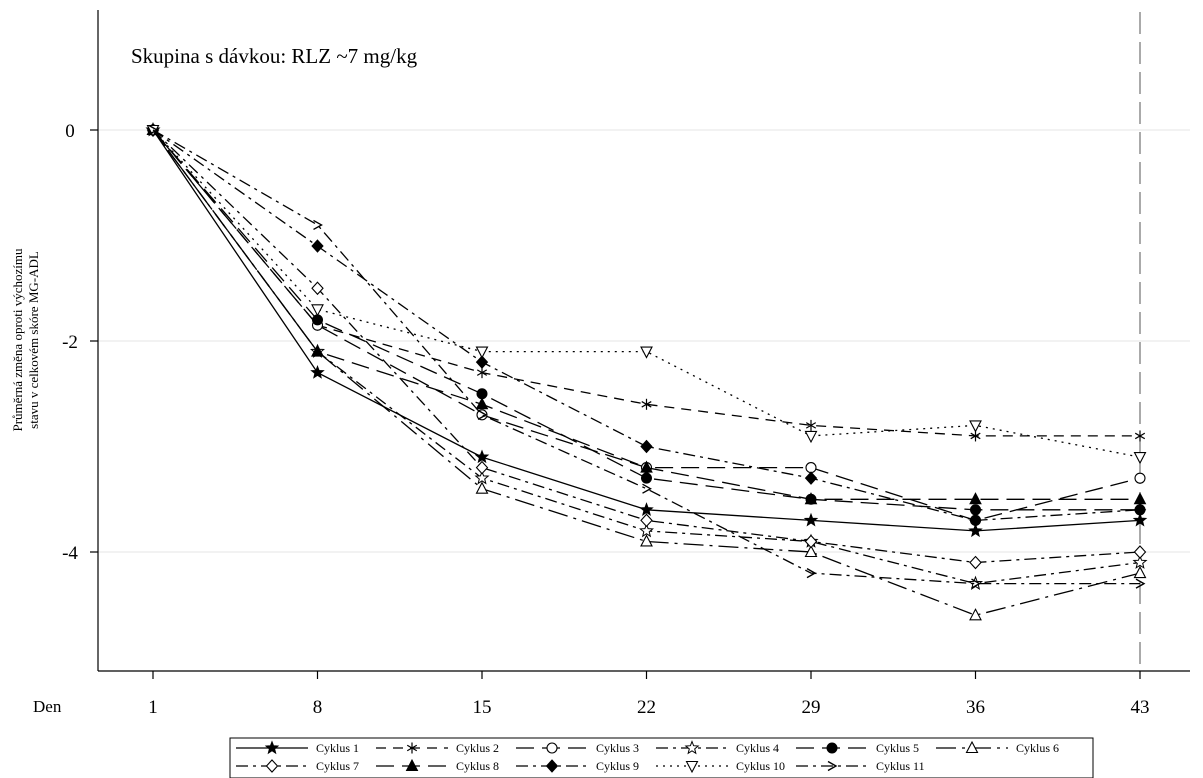 The width and height of the screenshot is (1203, 778). What do you see at coordinates (617, 766) in the screenshot?
I see `legend-label: Cyklus 9` at bounding box center [617, 766].